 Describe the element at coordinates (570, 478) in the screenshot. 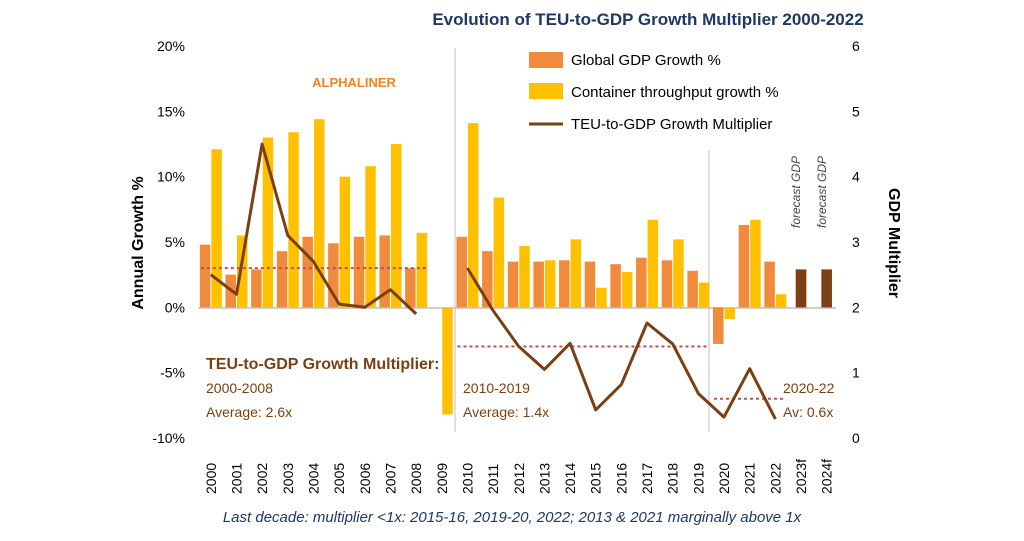

I see `x-tick-2014: 2014` at that location.